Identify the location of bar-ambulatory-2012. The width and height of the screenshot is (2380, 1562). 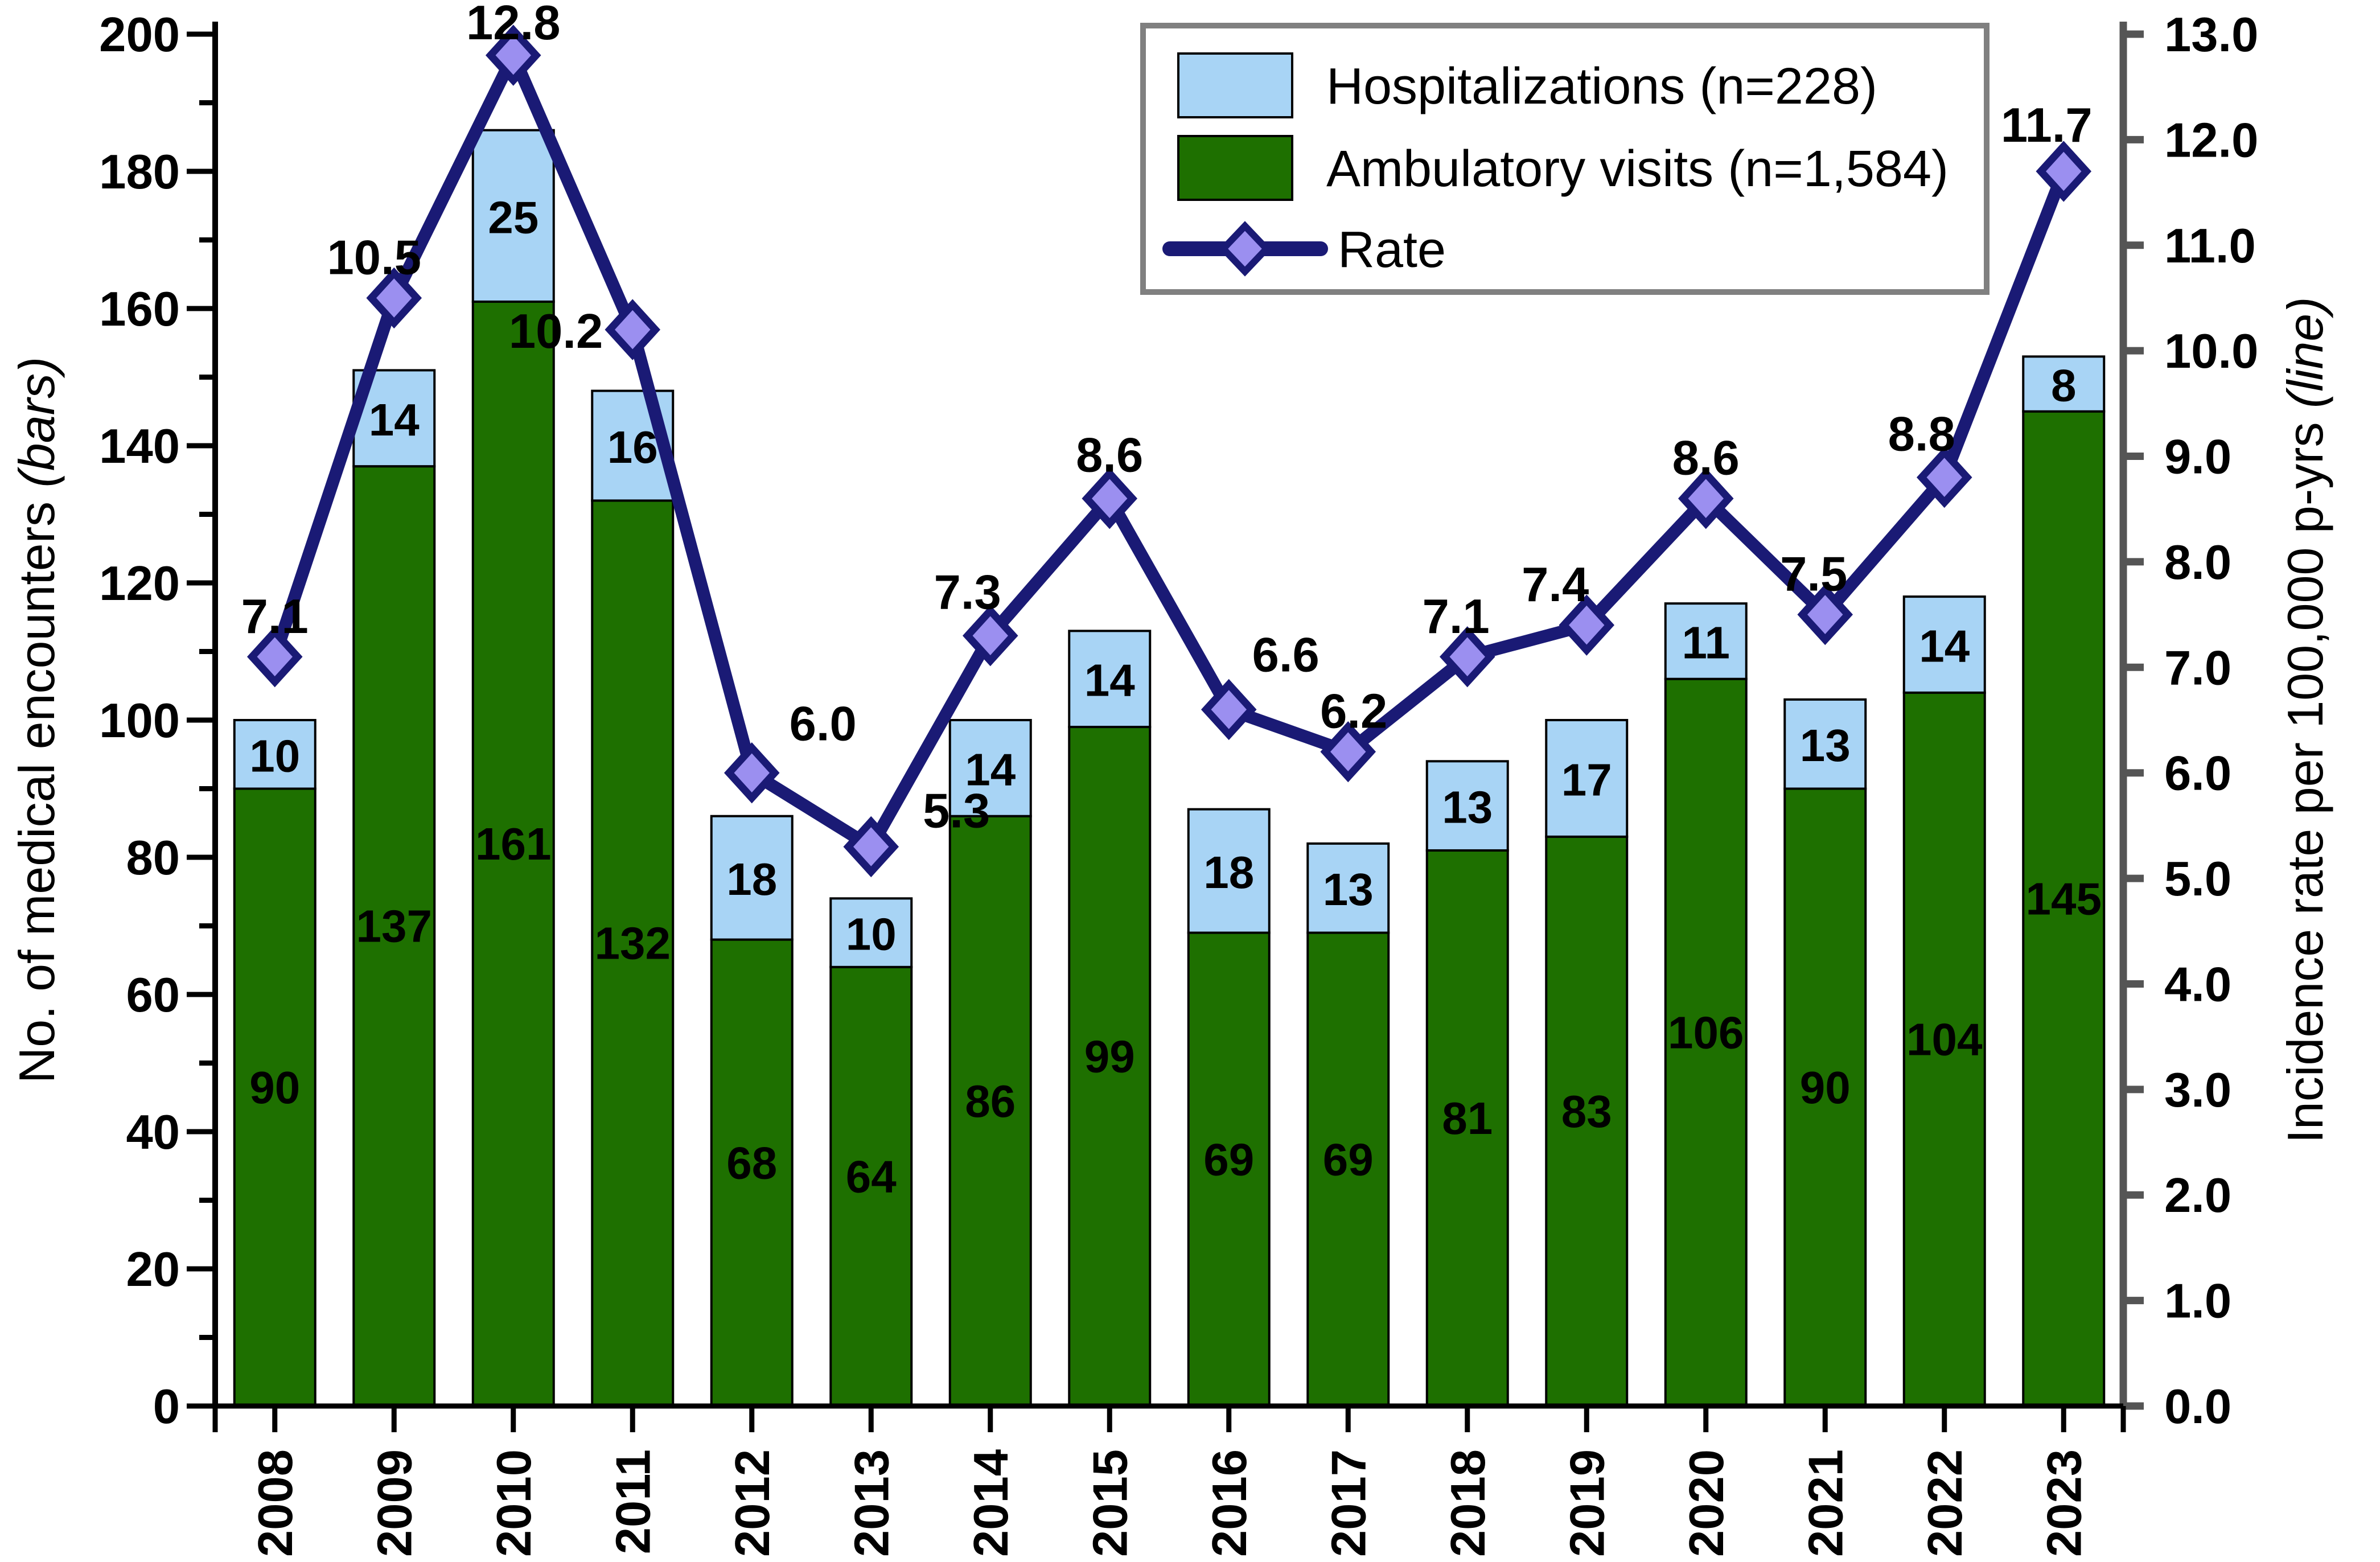
(752, 1172).